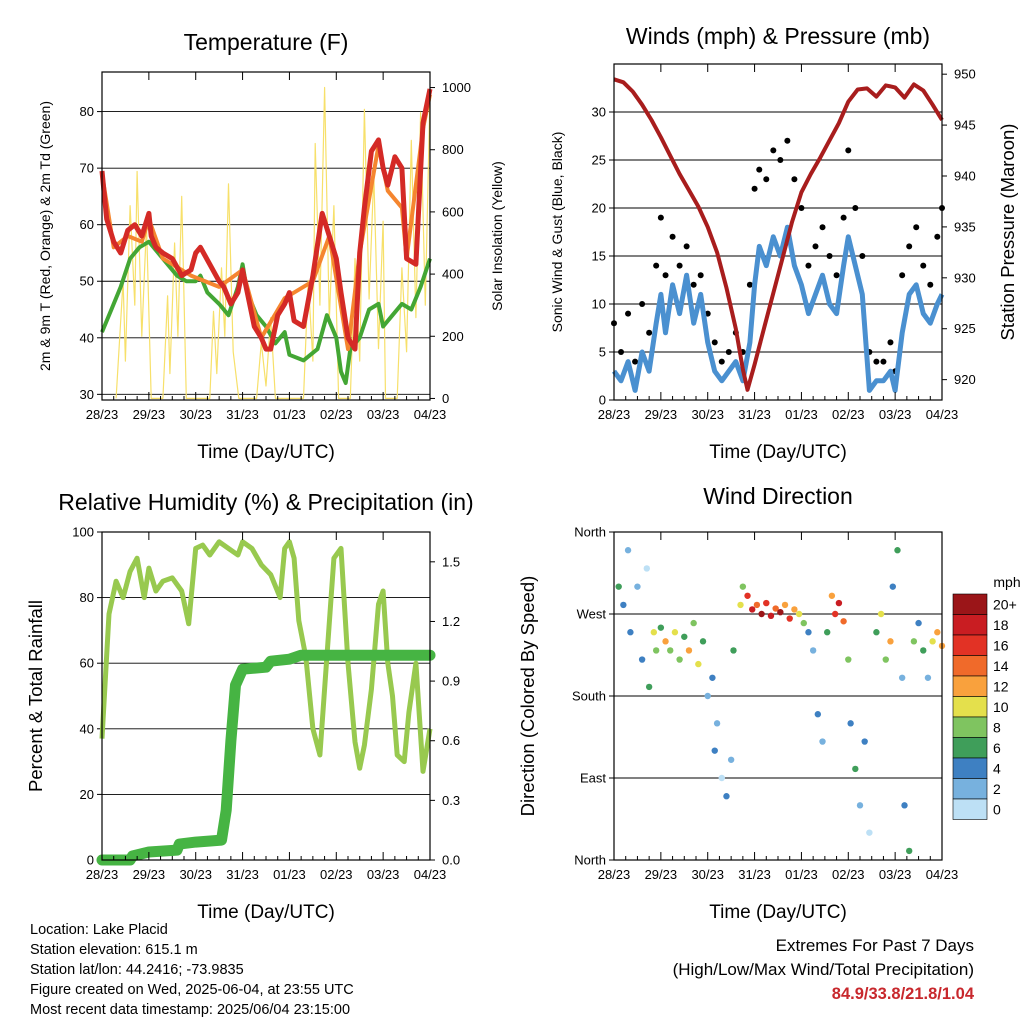  What do you see at coordinates (273, 242) in the screenshot?
I see `series-line-solar-insolation` at bounding box center [273, 242].